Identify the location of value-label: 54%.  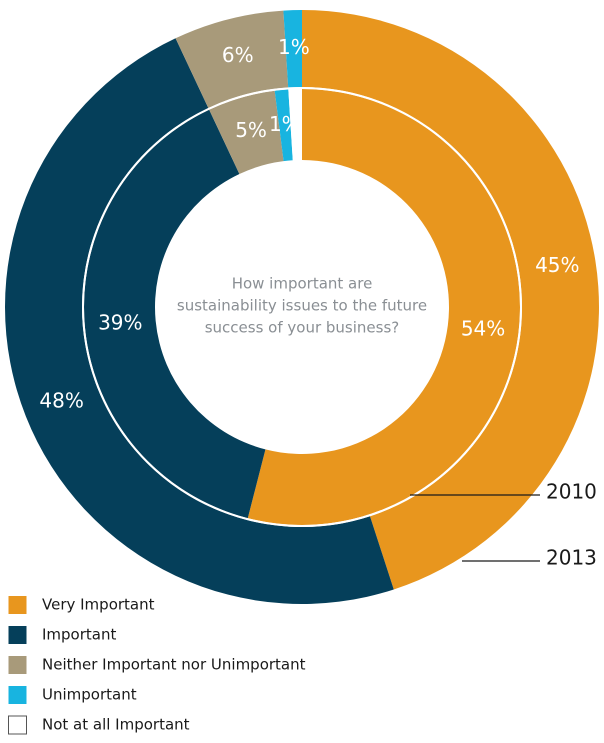
(483, 328).